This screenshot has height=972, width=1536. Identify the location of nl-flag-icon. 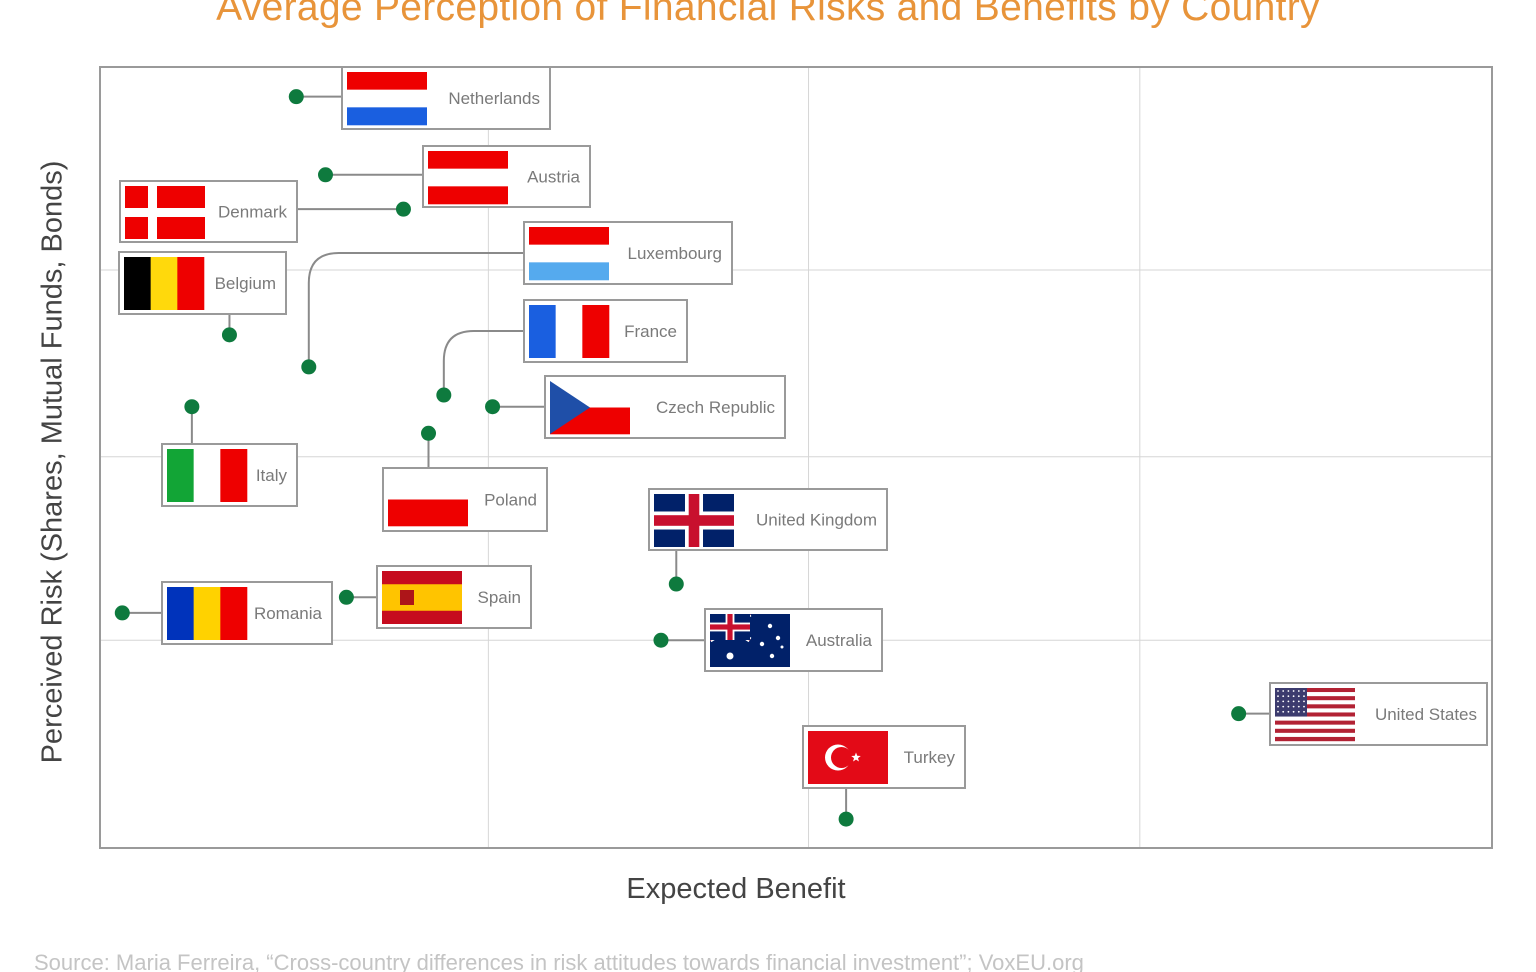
(387, 99).